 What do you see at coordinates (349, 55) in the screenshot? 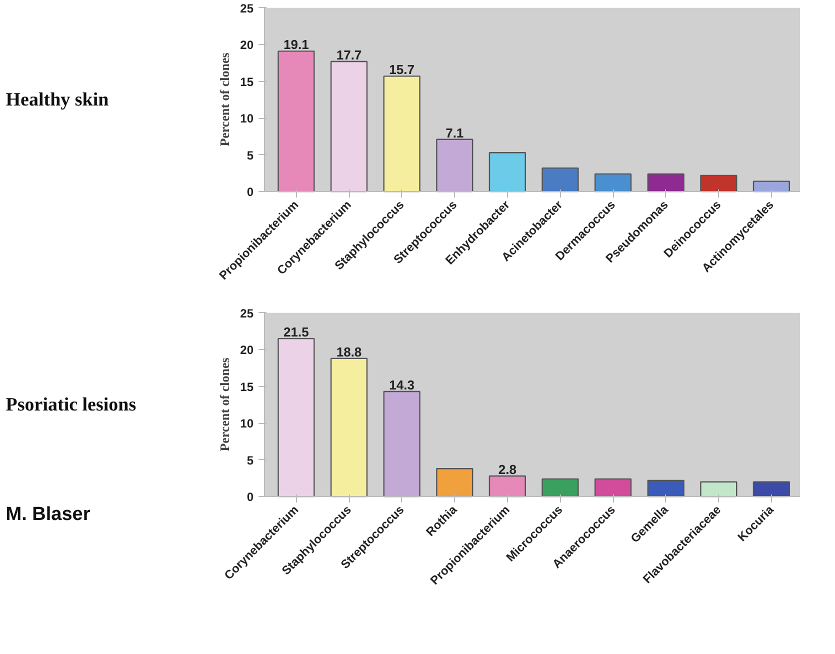
I see `data-label: 17.7` at bounding box center [349, 55].